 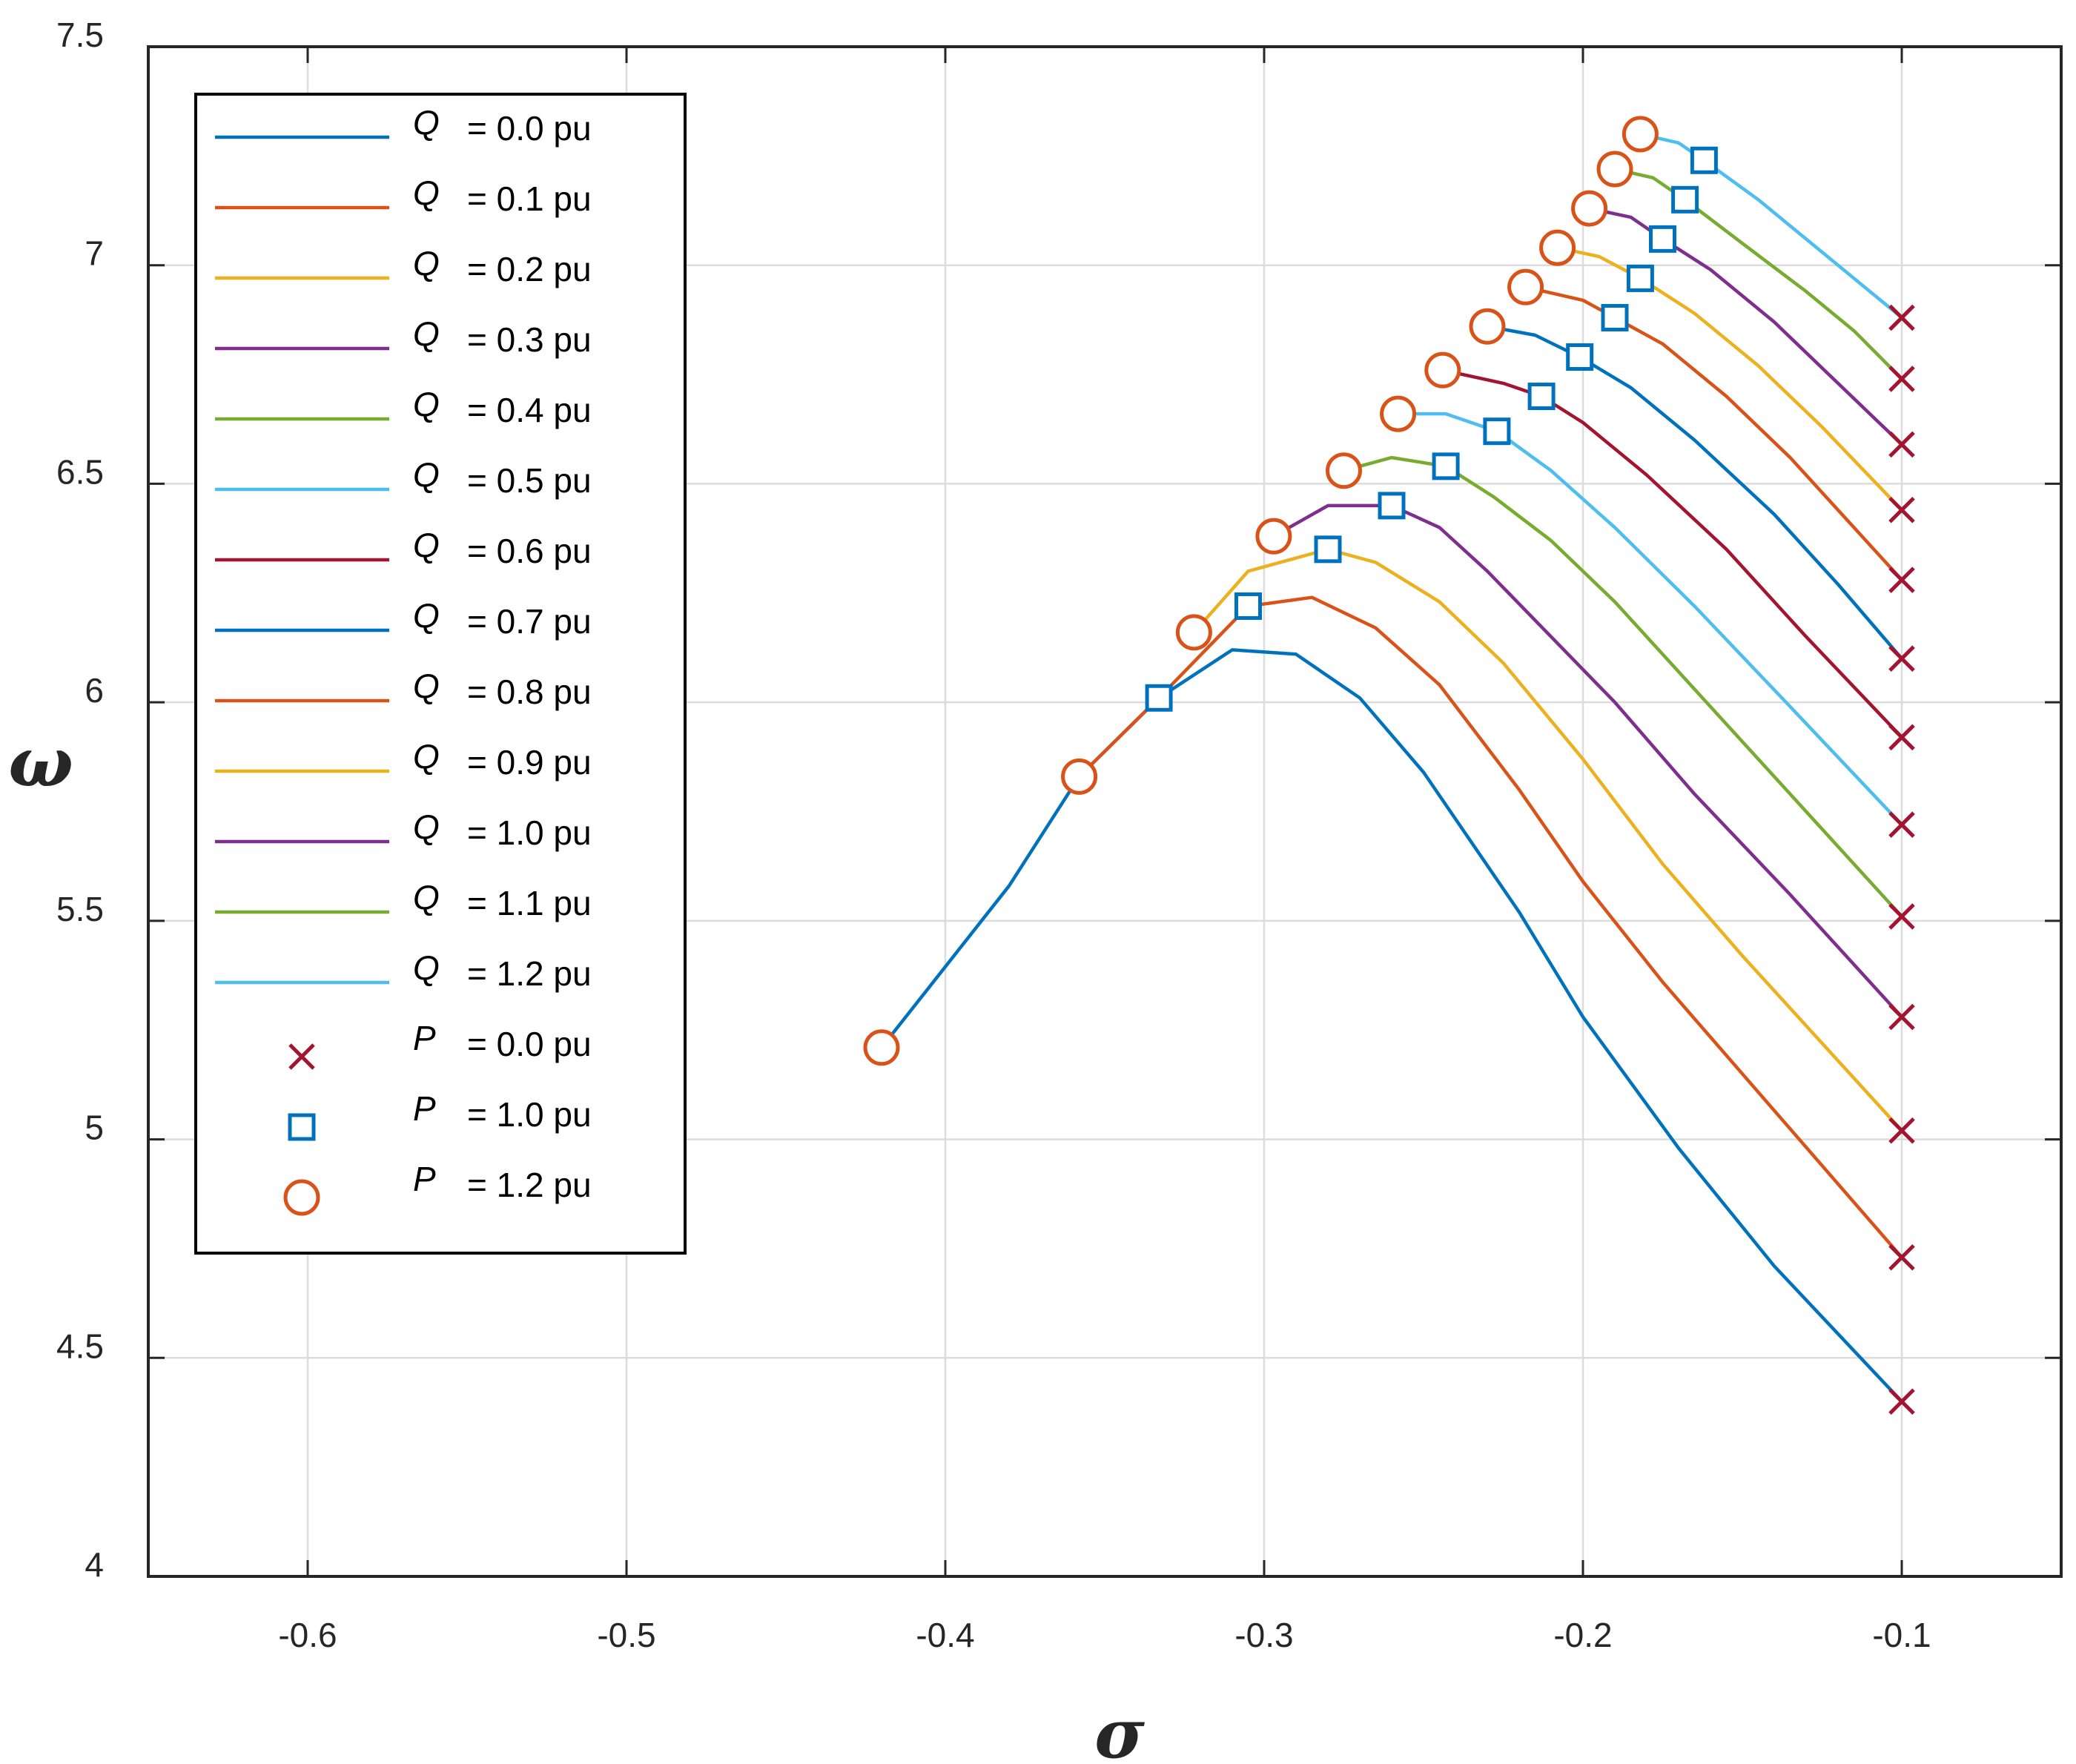 I want to click on legend-entry: Q = 1.0 pu, so click(x=404, y=830).